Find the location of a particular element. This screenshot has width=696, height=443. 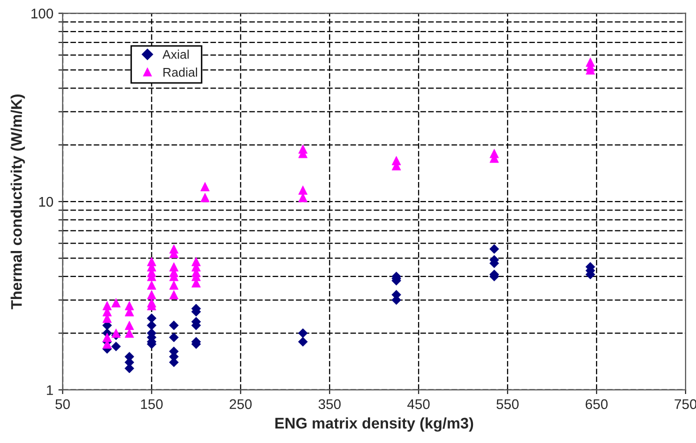

x-tick-label: 50 is located at coordinates (62, 404).